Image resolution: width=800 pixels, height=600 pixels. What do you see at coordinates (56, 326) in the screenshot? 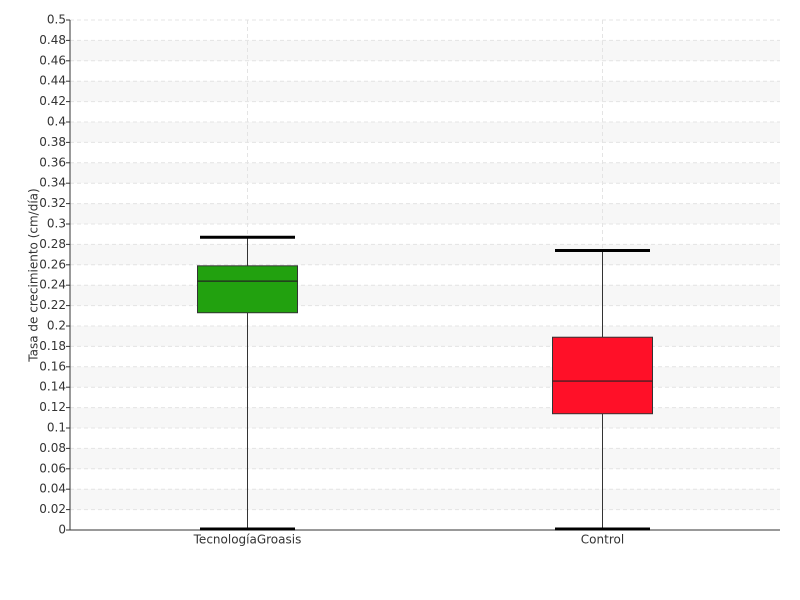
I see `y-tick-label: 0.2` at bounding box center [56, 326].